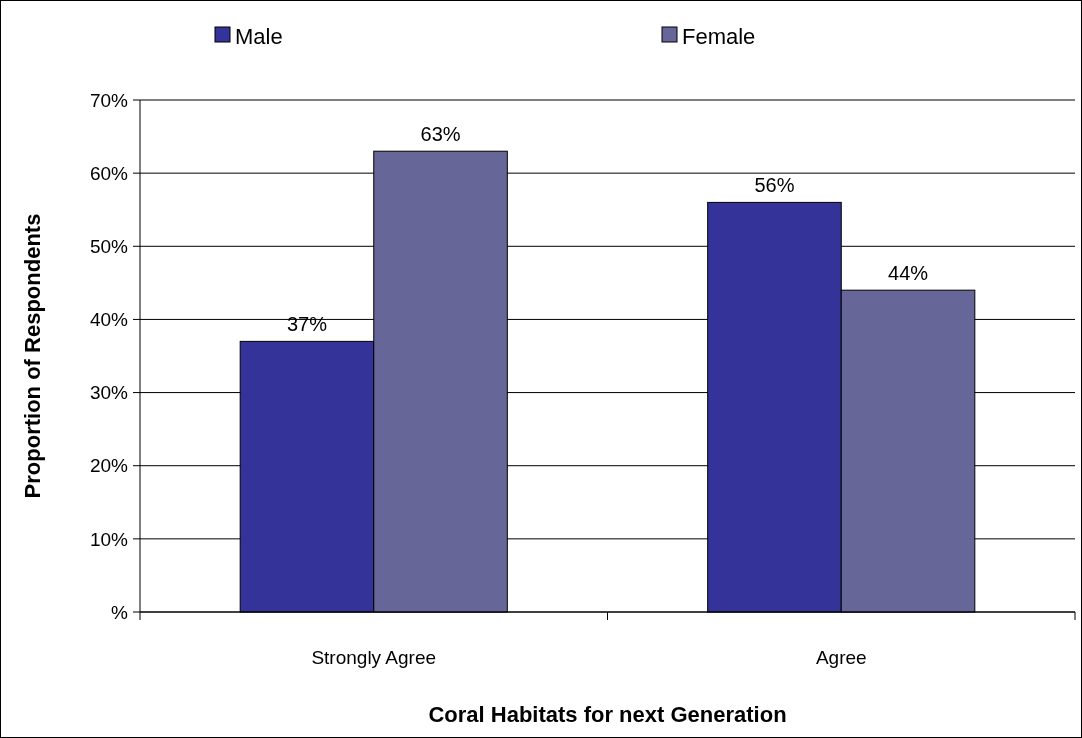  What do you see at coordinates (774, 185) in the screenshot?
I see `data-label: 56%` at bounding box center [774, 185].